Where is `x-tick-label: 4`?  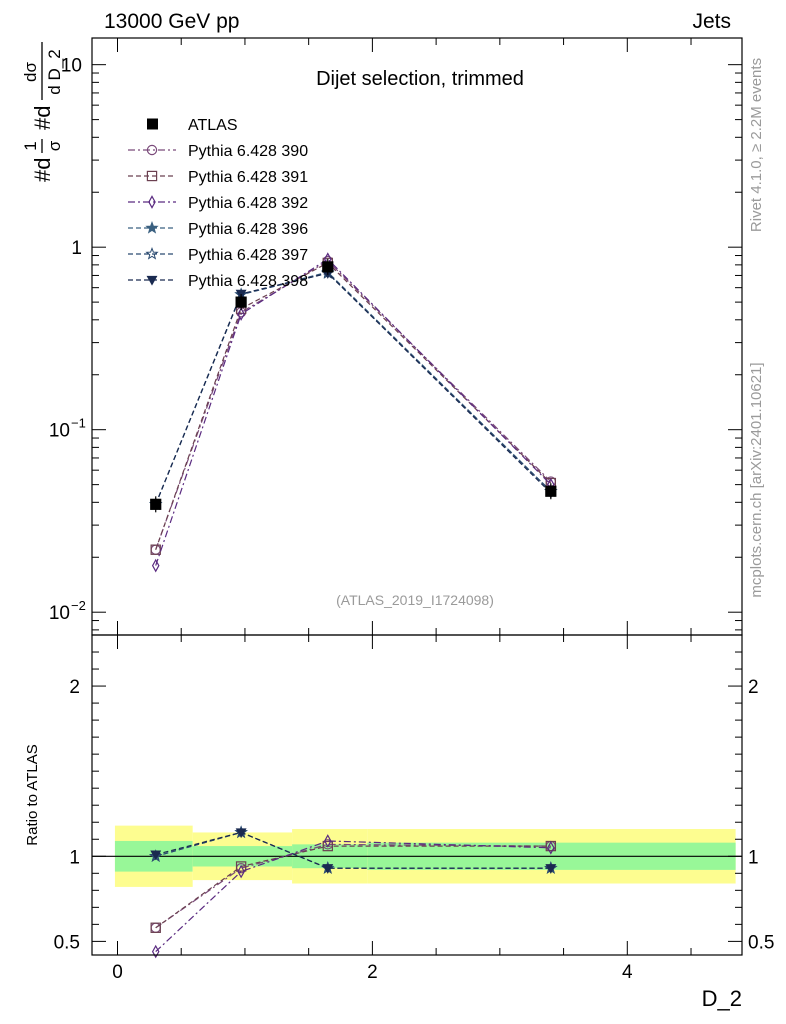
x-tick-label: 4 is located at coordinates (627, 972).